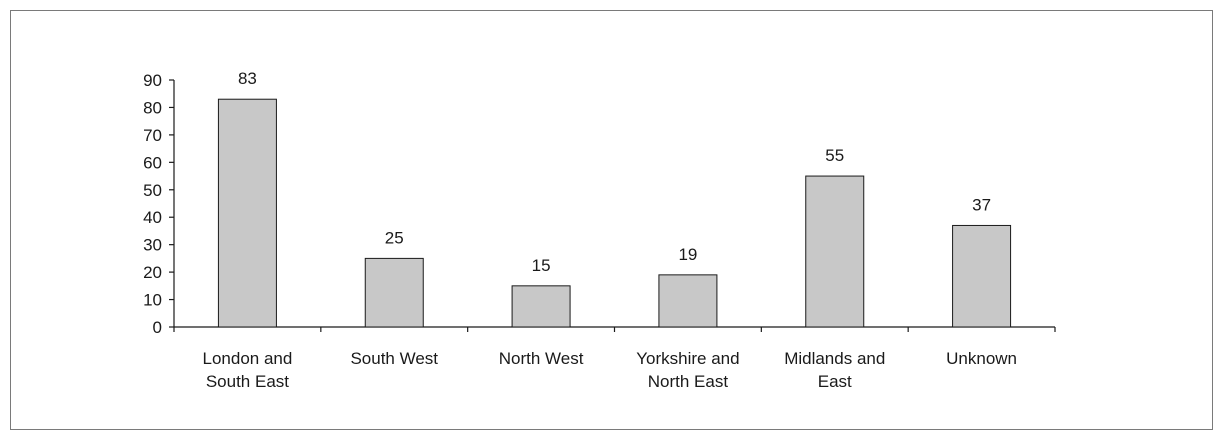 Image resolution: width=1214 pixels, height=430 pixels. I want to click on y-tick-label: 80, so click(152, 107).